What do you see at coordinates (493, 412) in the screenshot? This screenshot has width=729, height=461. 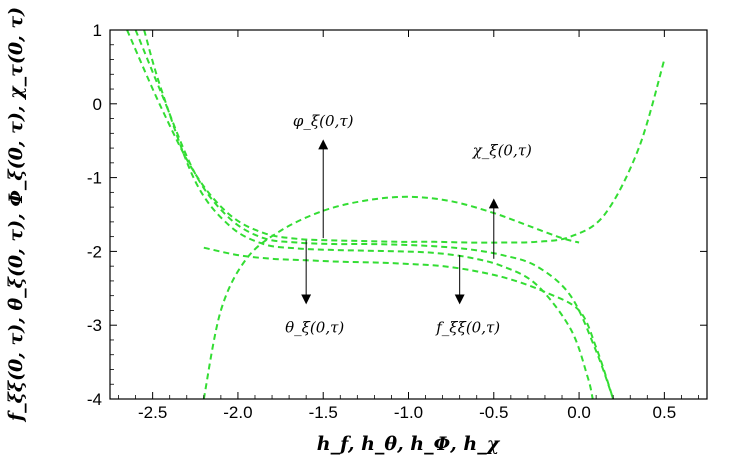 I see `x-tick-label: -0.5` at bounding box center [493, 412].